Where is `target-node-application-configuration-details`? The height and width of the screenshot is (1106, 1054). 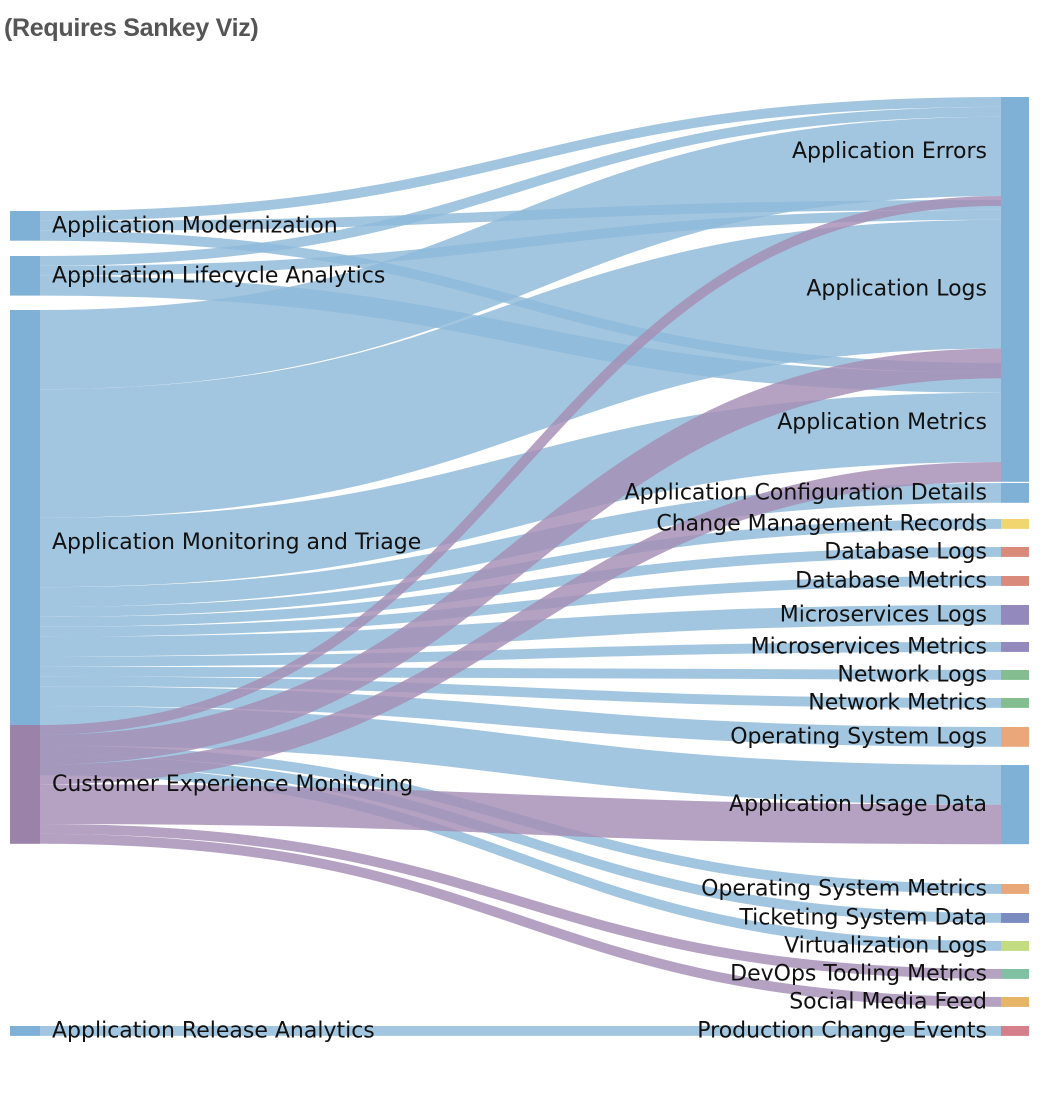 target-node-application-configuration-details is located at coordinates (1015, 493).